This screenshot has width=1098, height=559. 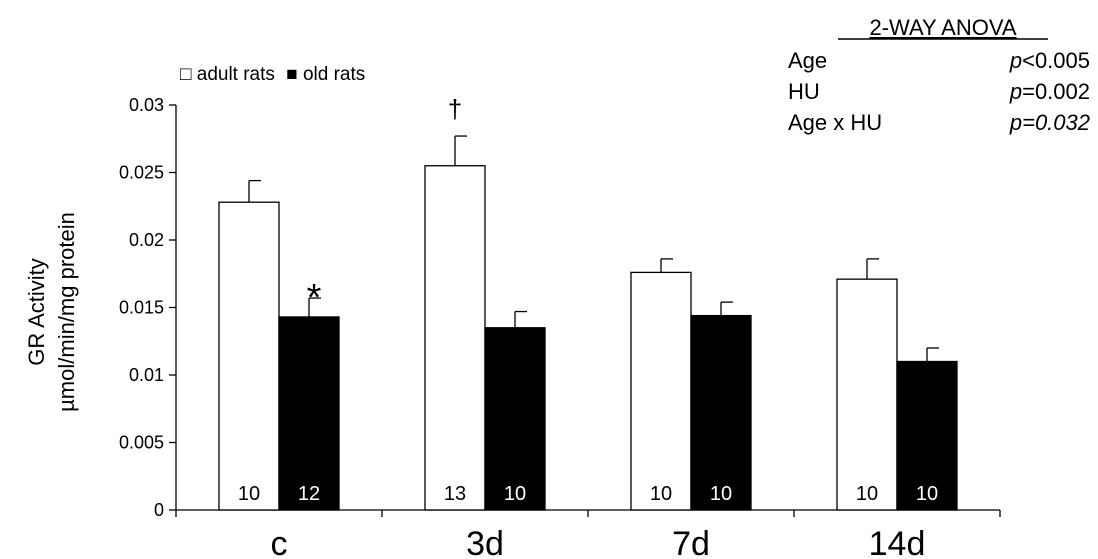 What do you see at coordinates (804, 91) in the screenshot?
I see `anova-row-label: HU` at bounding box center [804, 91].